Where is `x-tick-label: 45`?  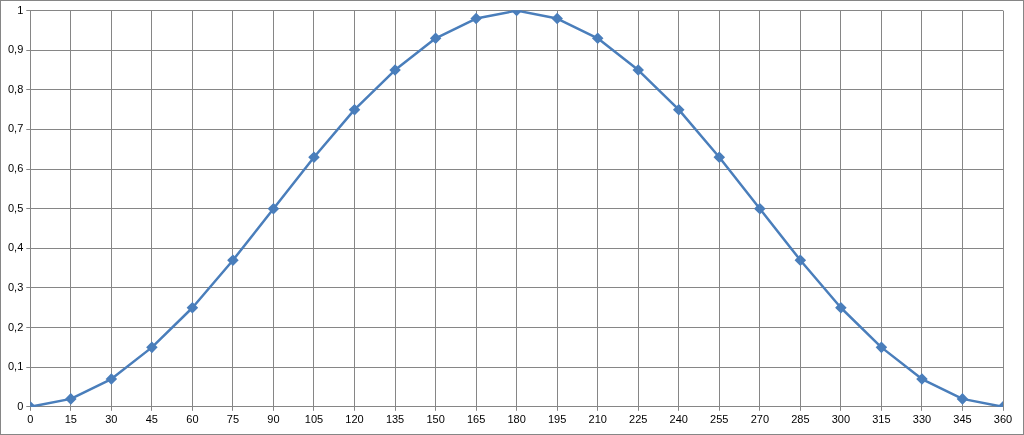
x-tick-label: 45 is located at coordinates (152, 419).